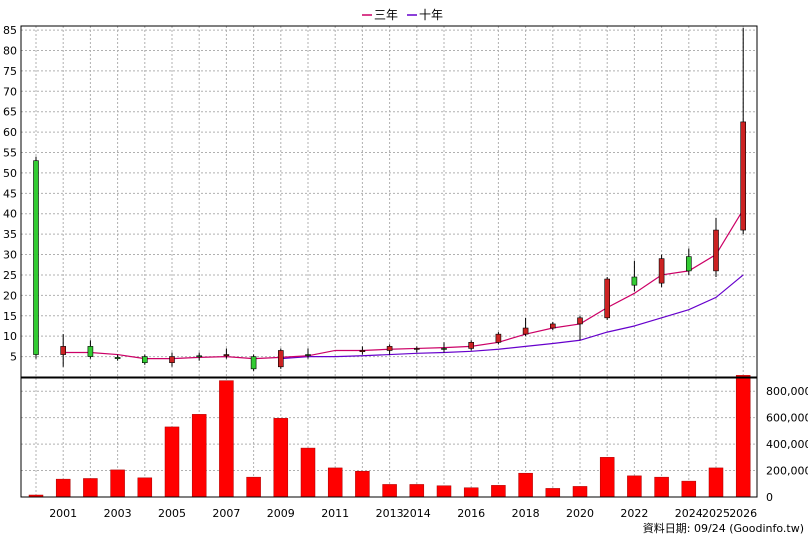 This screenshot has height=544, width=808. Describe the element at coordinates (10, 214) in the screenshot. I see `price-tick-label: 40` at that location.